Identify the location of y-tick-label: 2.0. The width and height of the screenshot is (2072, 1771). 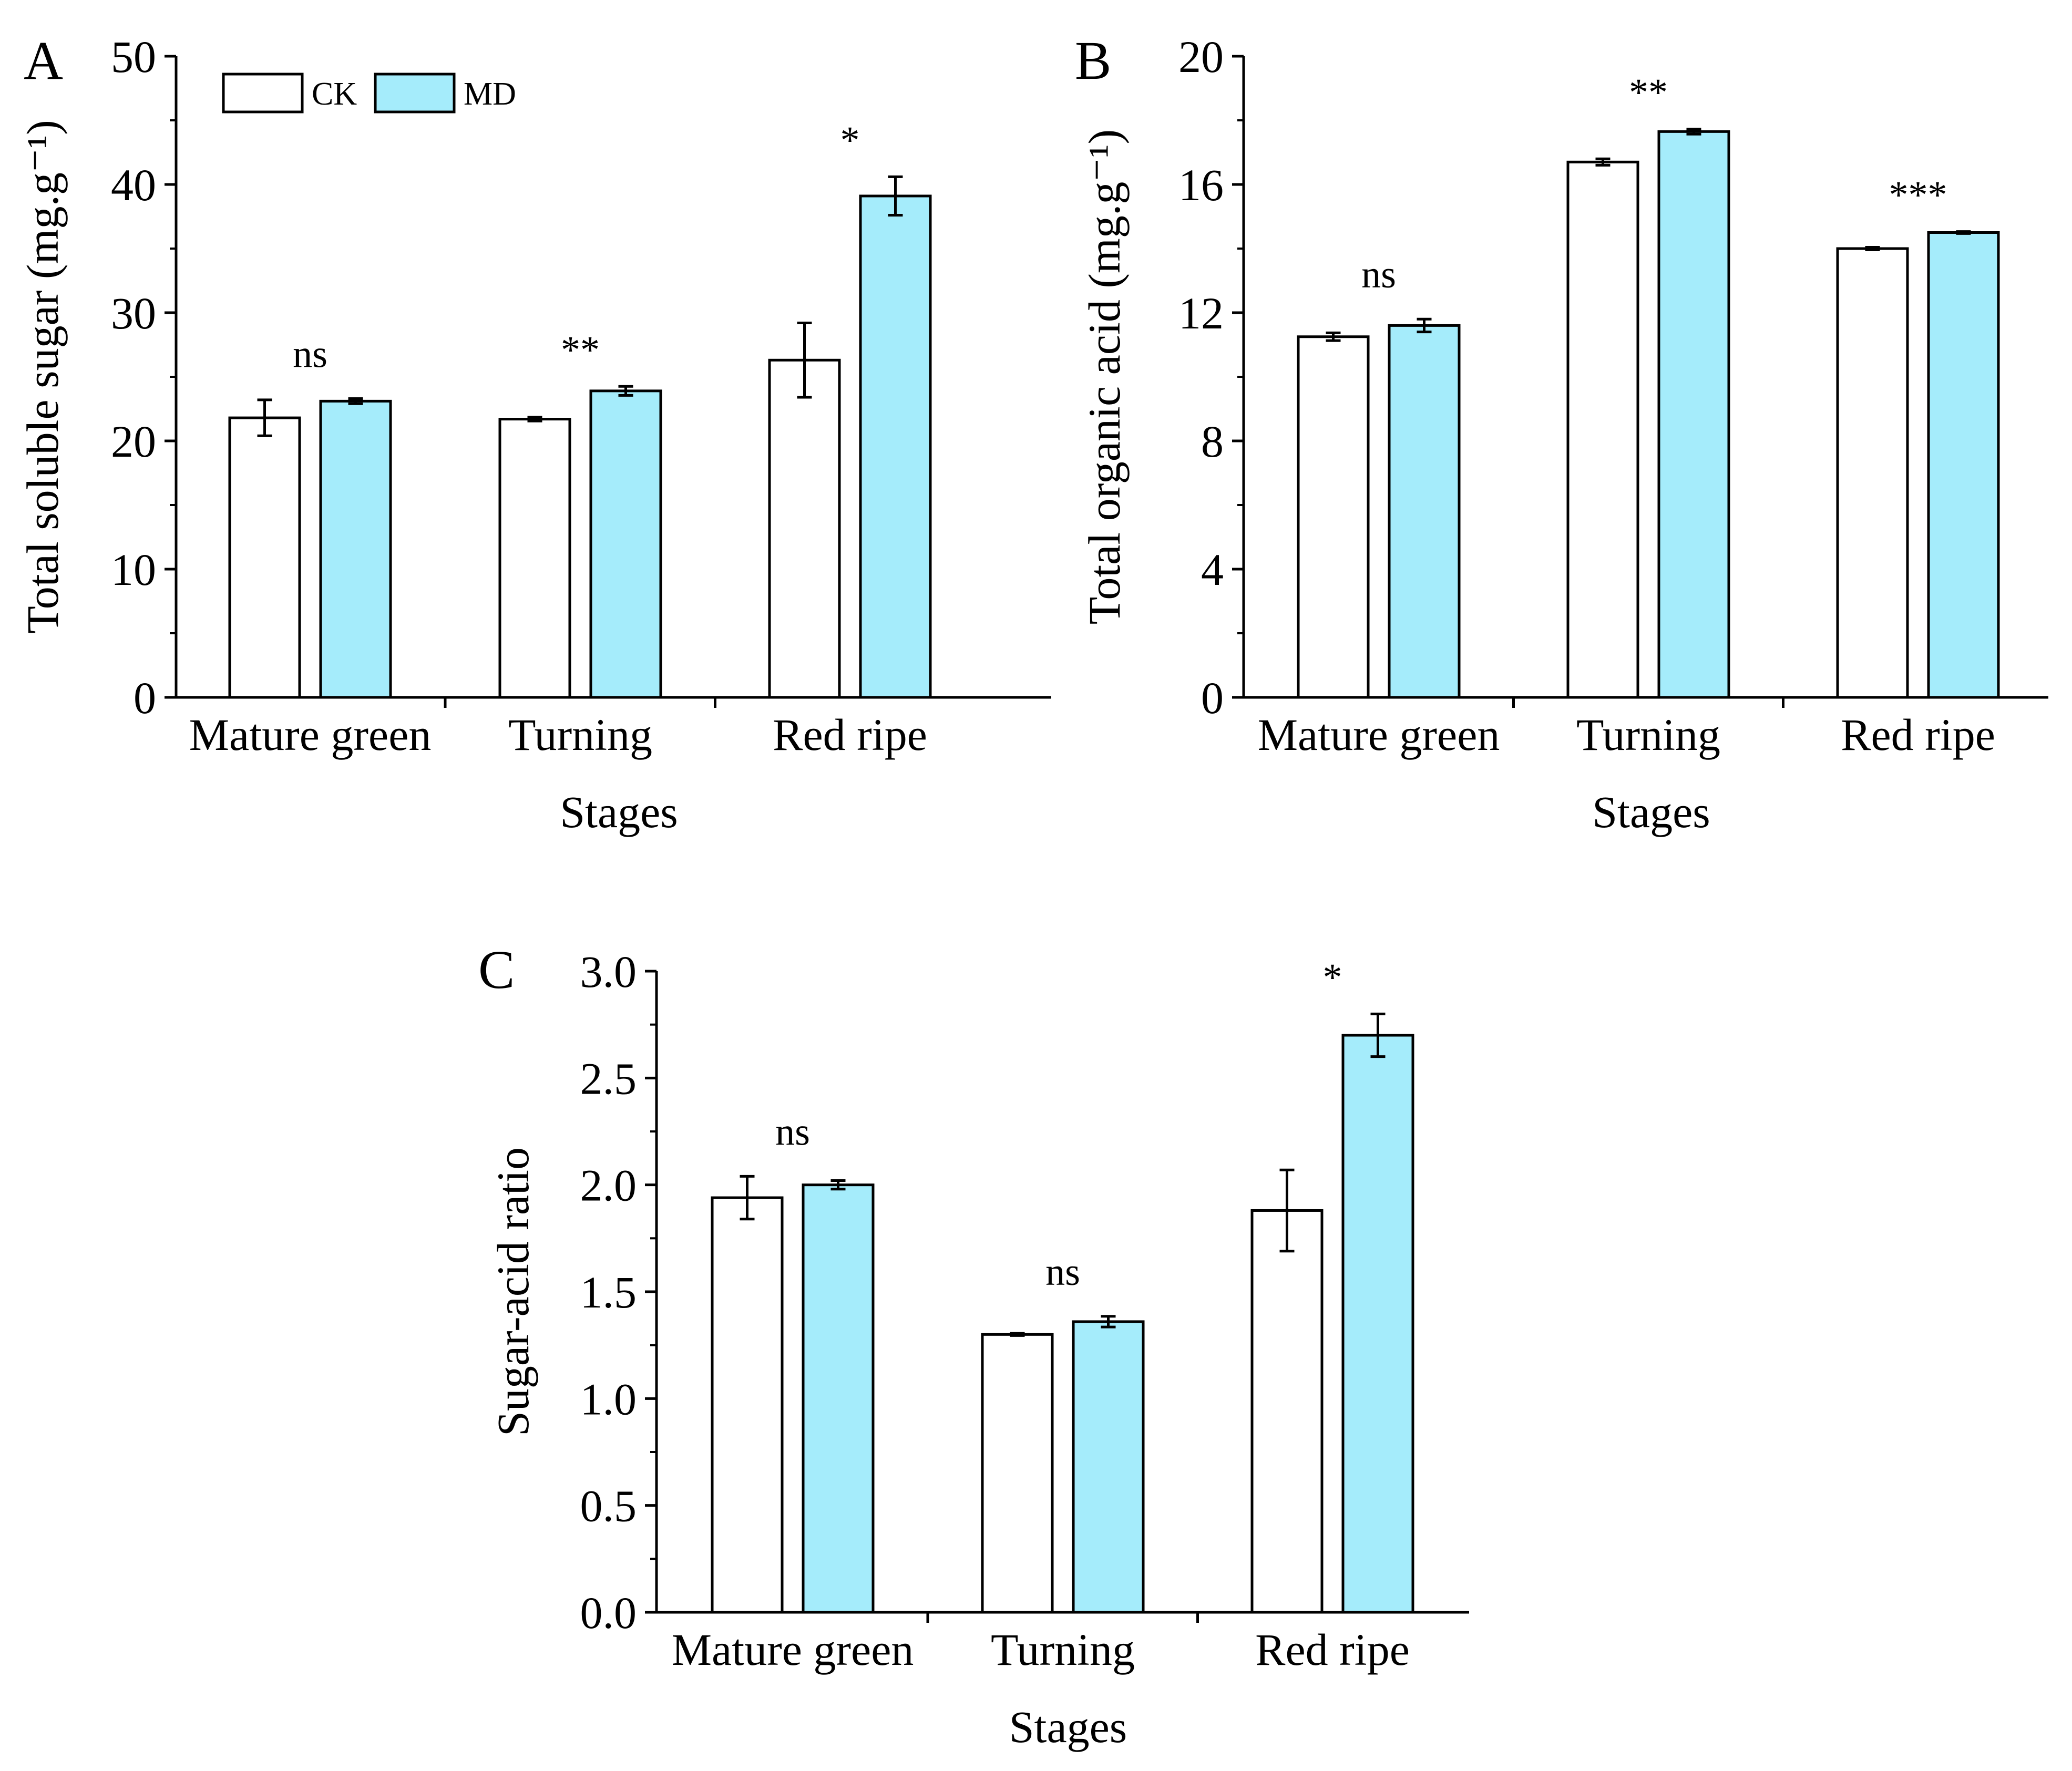
(608, 1185).